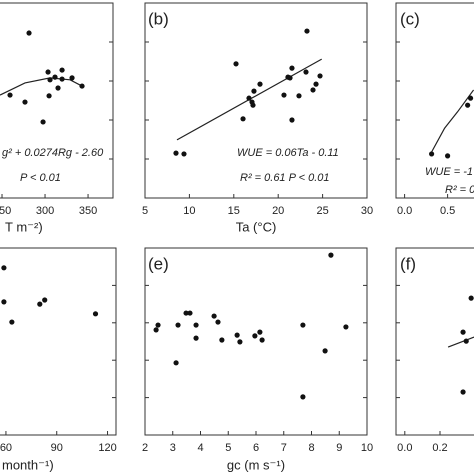  Describe the element at coordinates (284, 178) in the screenshot. I see `annotation: R² = 0.61 P < 0.01` at that location.